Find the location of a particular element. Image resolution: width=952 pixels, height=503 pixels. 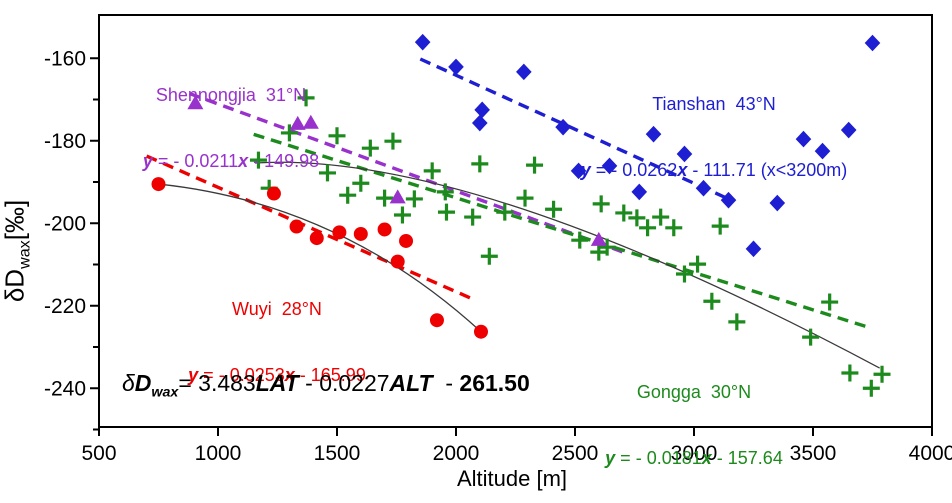

y-axis-title: δDwax[‰] is located at coordinates (17, 251).